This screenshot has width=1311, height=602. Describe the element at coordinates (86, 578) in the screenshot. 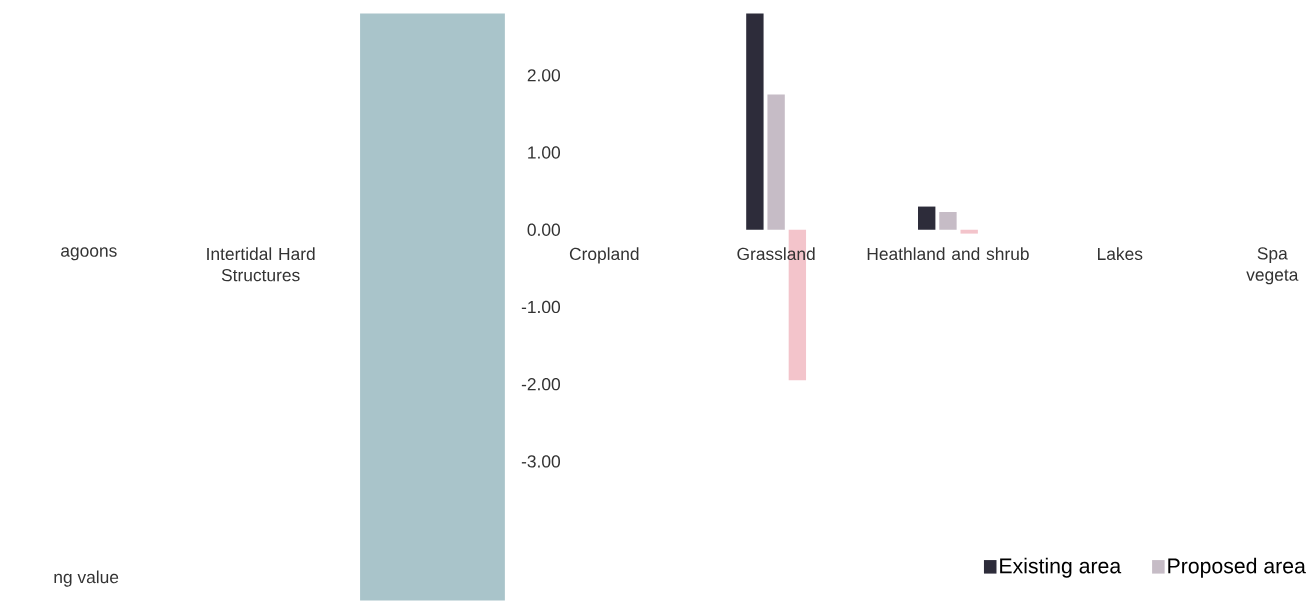

I see `annotation: ng value` at that location.